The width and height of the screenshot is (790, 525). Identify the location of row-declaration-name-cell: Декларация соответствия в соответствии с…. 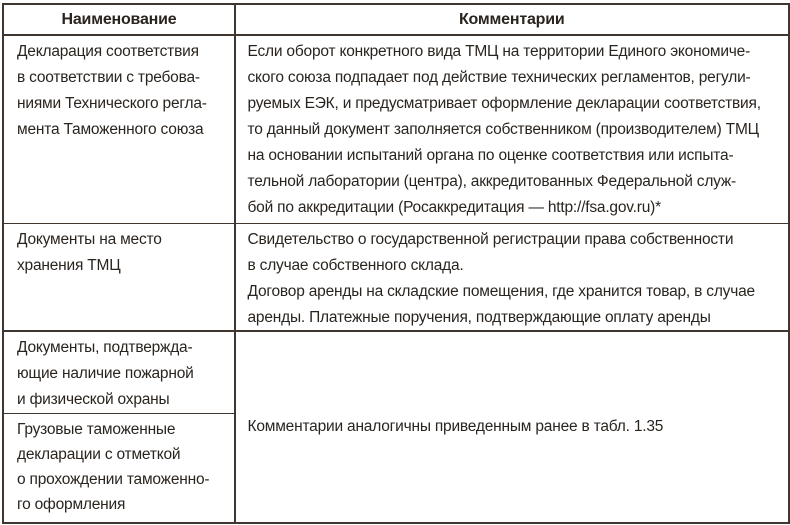
(119, 129).